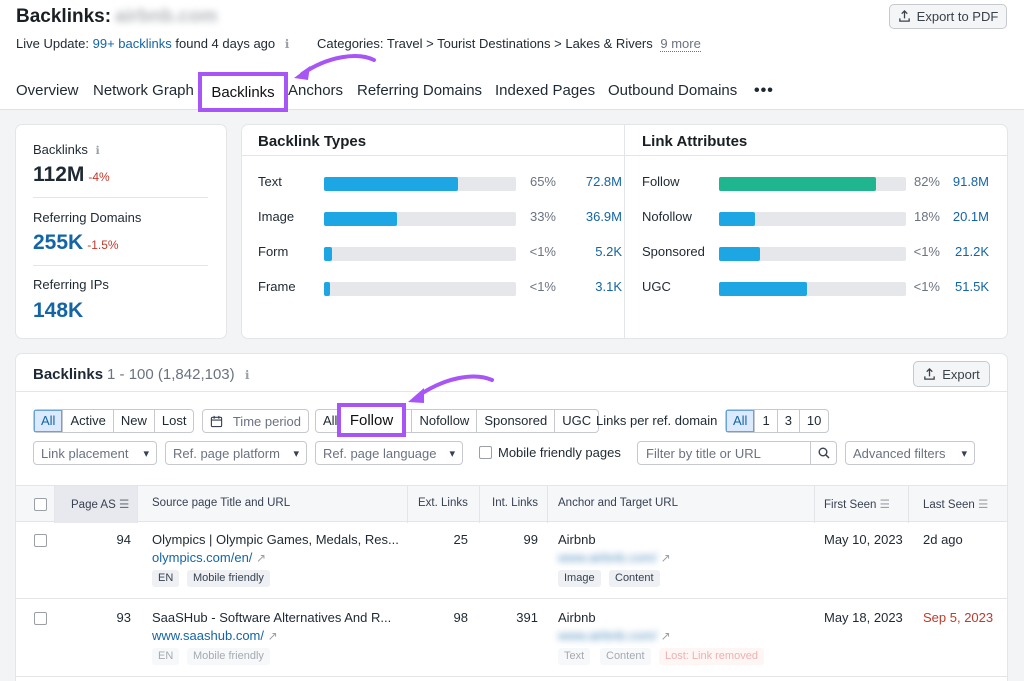  I want to click on chevron-down-icon: ▾, so click(964, 453).